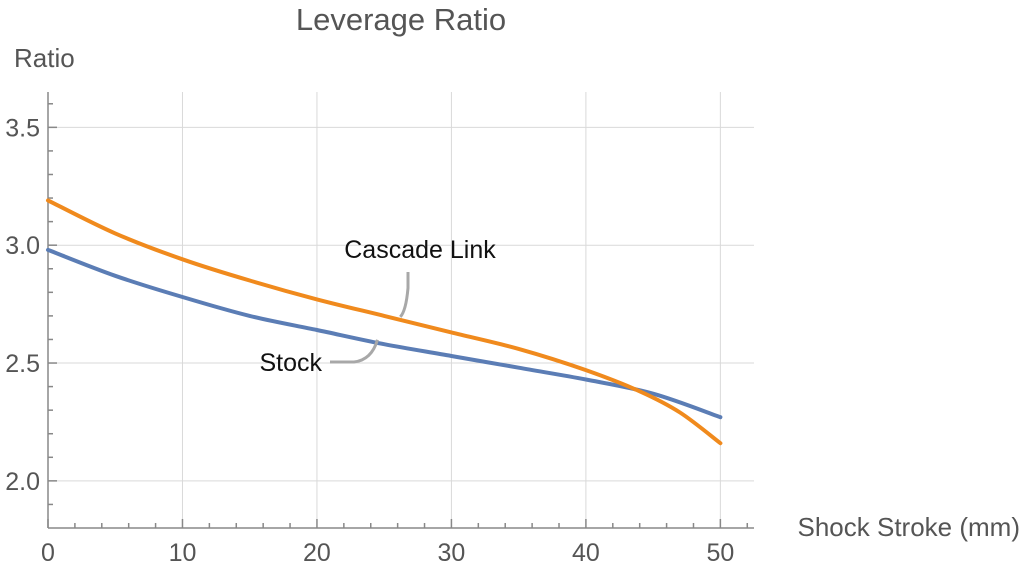 This screenshot has width=1022, height=567. Describe the element at coordinates (420, 250) in the screenshot. I see `cascade-link-label: Cascade Link` at that location.